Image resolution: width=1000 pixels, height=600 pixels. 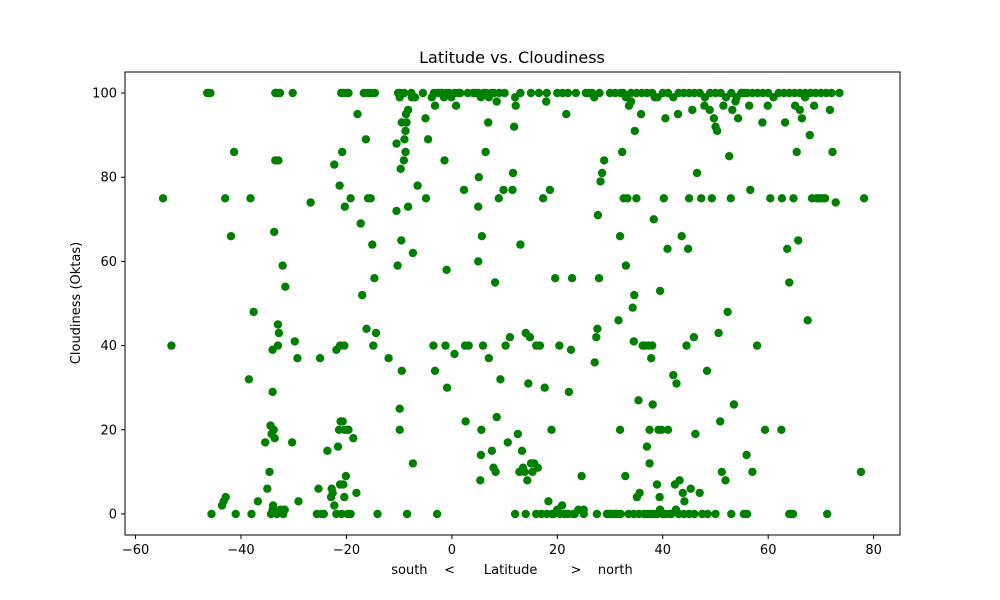 I want to click on y-tick-label: 80, so click(x=108, y=178).